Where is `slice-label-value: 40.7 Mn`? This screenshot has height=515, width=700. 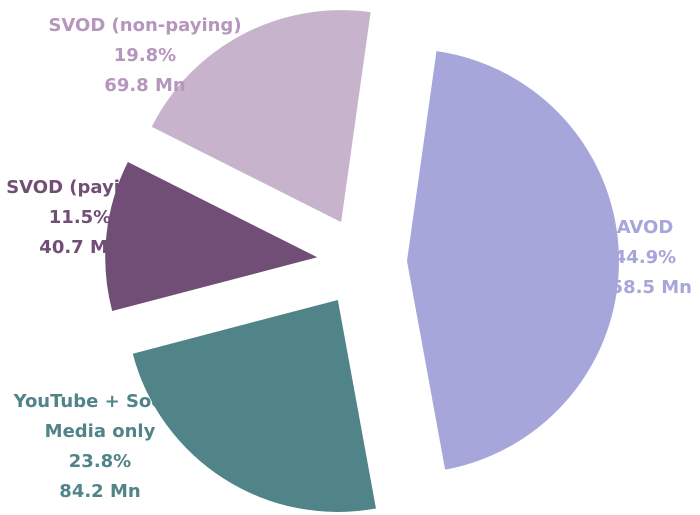 slice-label-value: 40.7 Mn is located at coordinates (79, 247).